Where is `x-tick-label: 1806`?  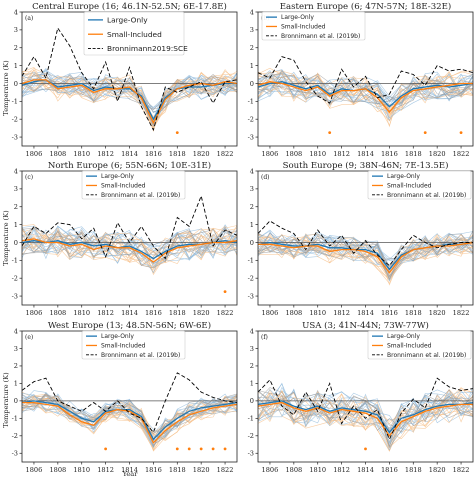
x-tick-label: 1806 is located at coordinates (34, 154).